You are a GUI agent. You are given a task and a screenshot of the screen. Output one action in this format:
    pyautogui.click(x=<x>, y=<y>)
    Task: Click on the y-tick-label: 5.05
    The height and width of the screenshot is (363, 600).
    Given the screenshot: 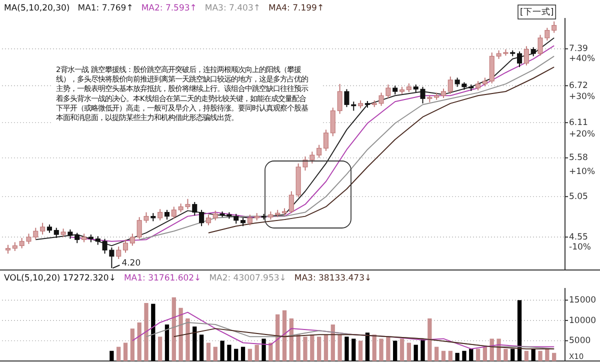 What is the action you would take?
    pyautogui.click(x=578, y=197)
    